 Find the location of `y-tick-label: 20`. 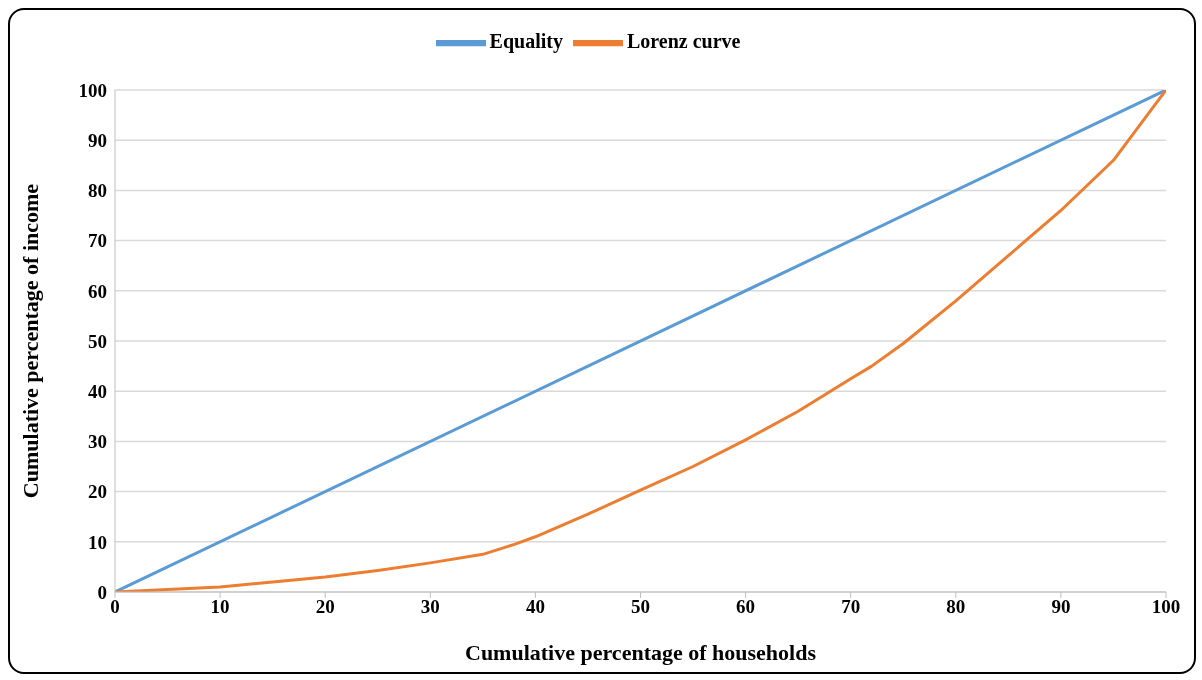

y-tick-label: 20 is located at coordinates (97, 492).